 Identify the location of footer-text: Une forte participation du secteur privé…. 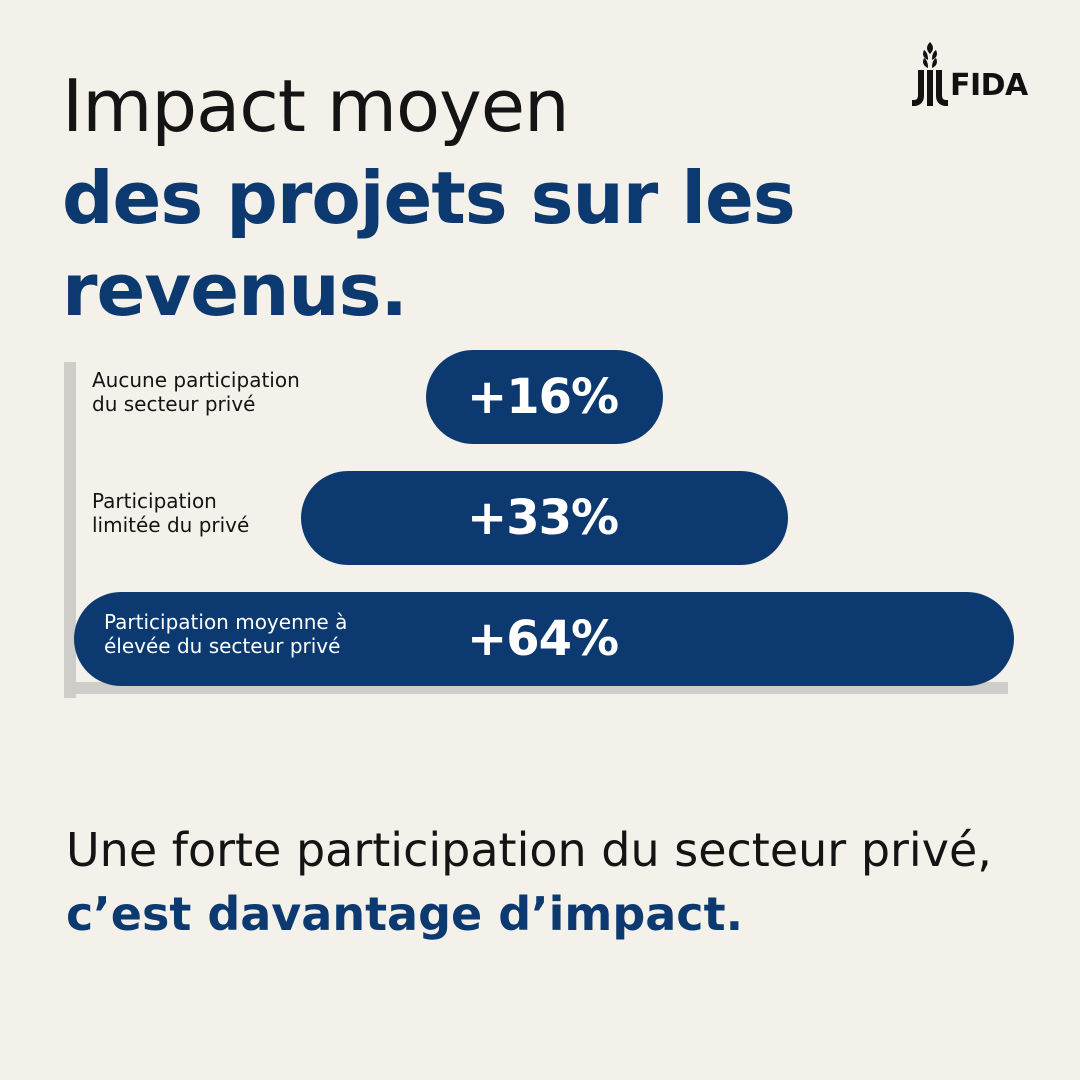
(529, 850).